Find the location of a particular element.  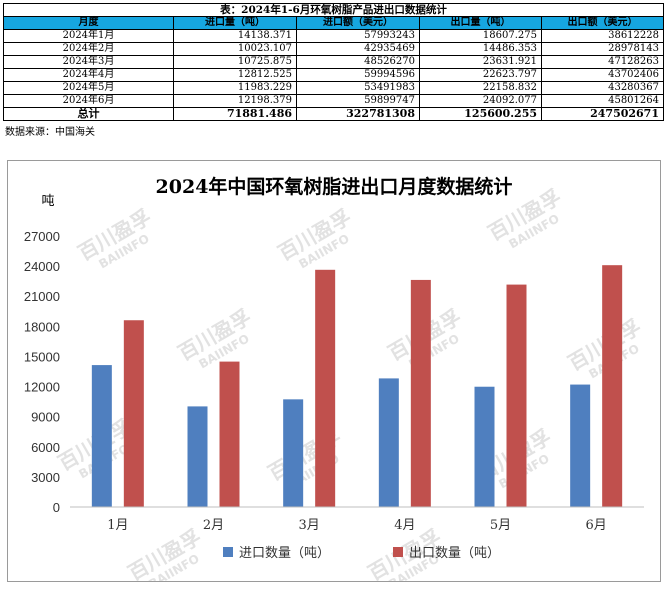

header-import-value: 进口额（美元） is located at coordinates (358, 23).